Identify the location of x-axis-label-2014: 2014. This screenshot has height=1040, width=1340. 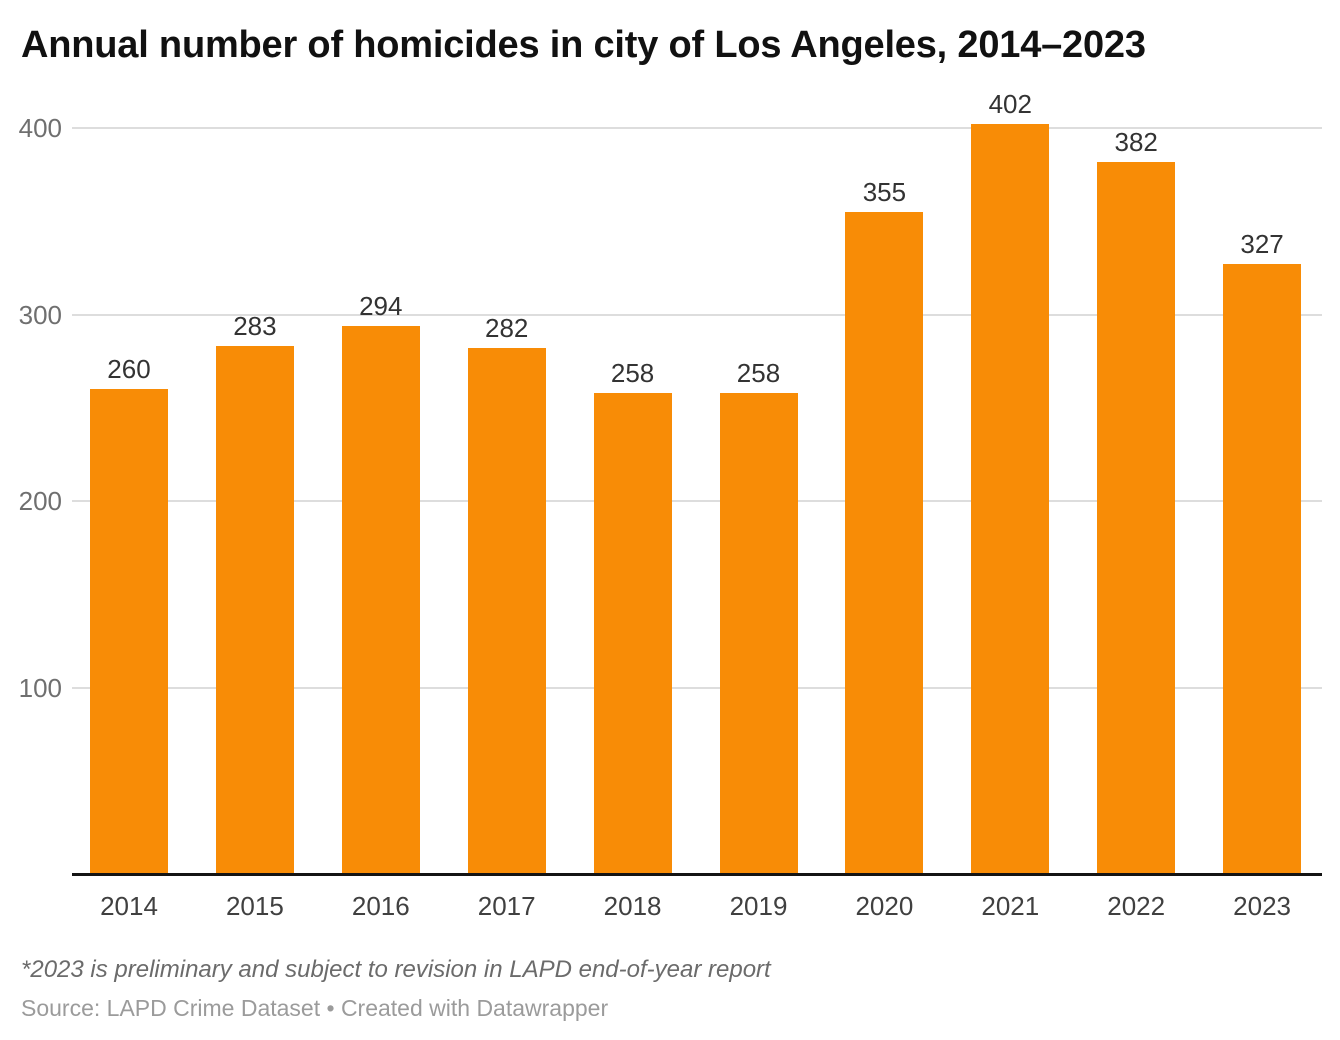
(129, 906).